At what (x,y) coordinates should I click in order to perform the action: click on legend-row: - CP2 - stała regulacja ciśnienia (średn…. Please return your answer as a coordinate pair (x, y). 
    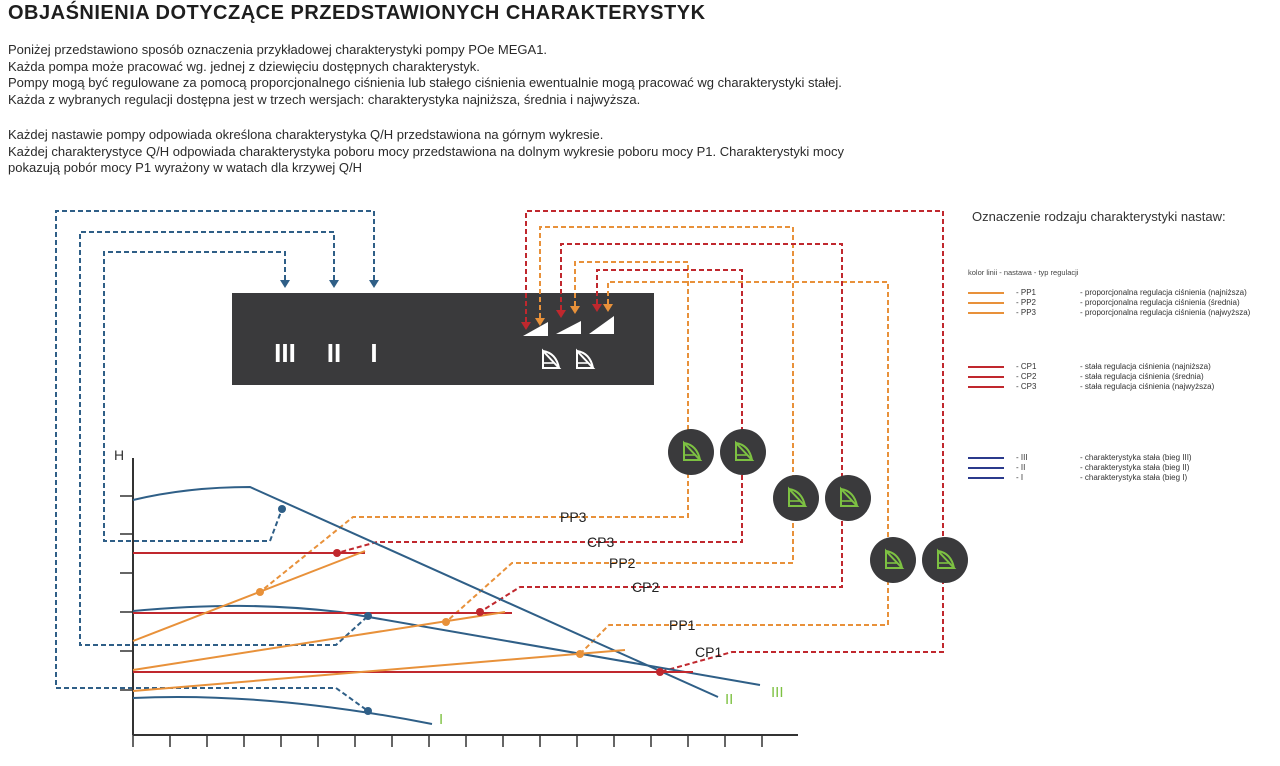
    Looking at the image, I should click on (1118, 377).